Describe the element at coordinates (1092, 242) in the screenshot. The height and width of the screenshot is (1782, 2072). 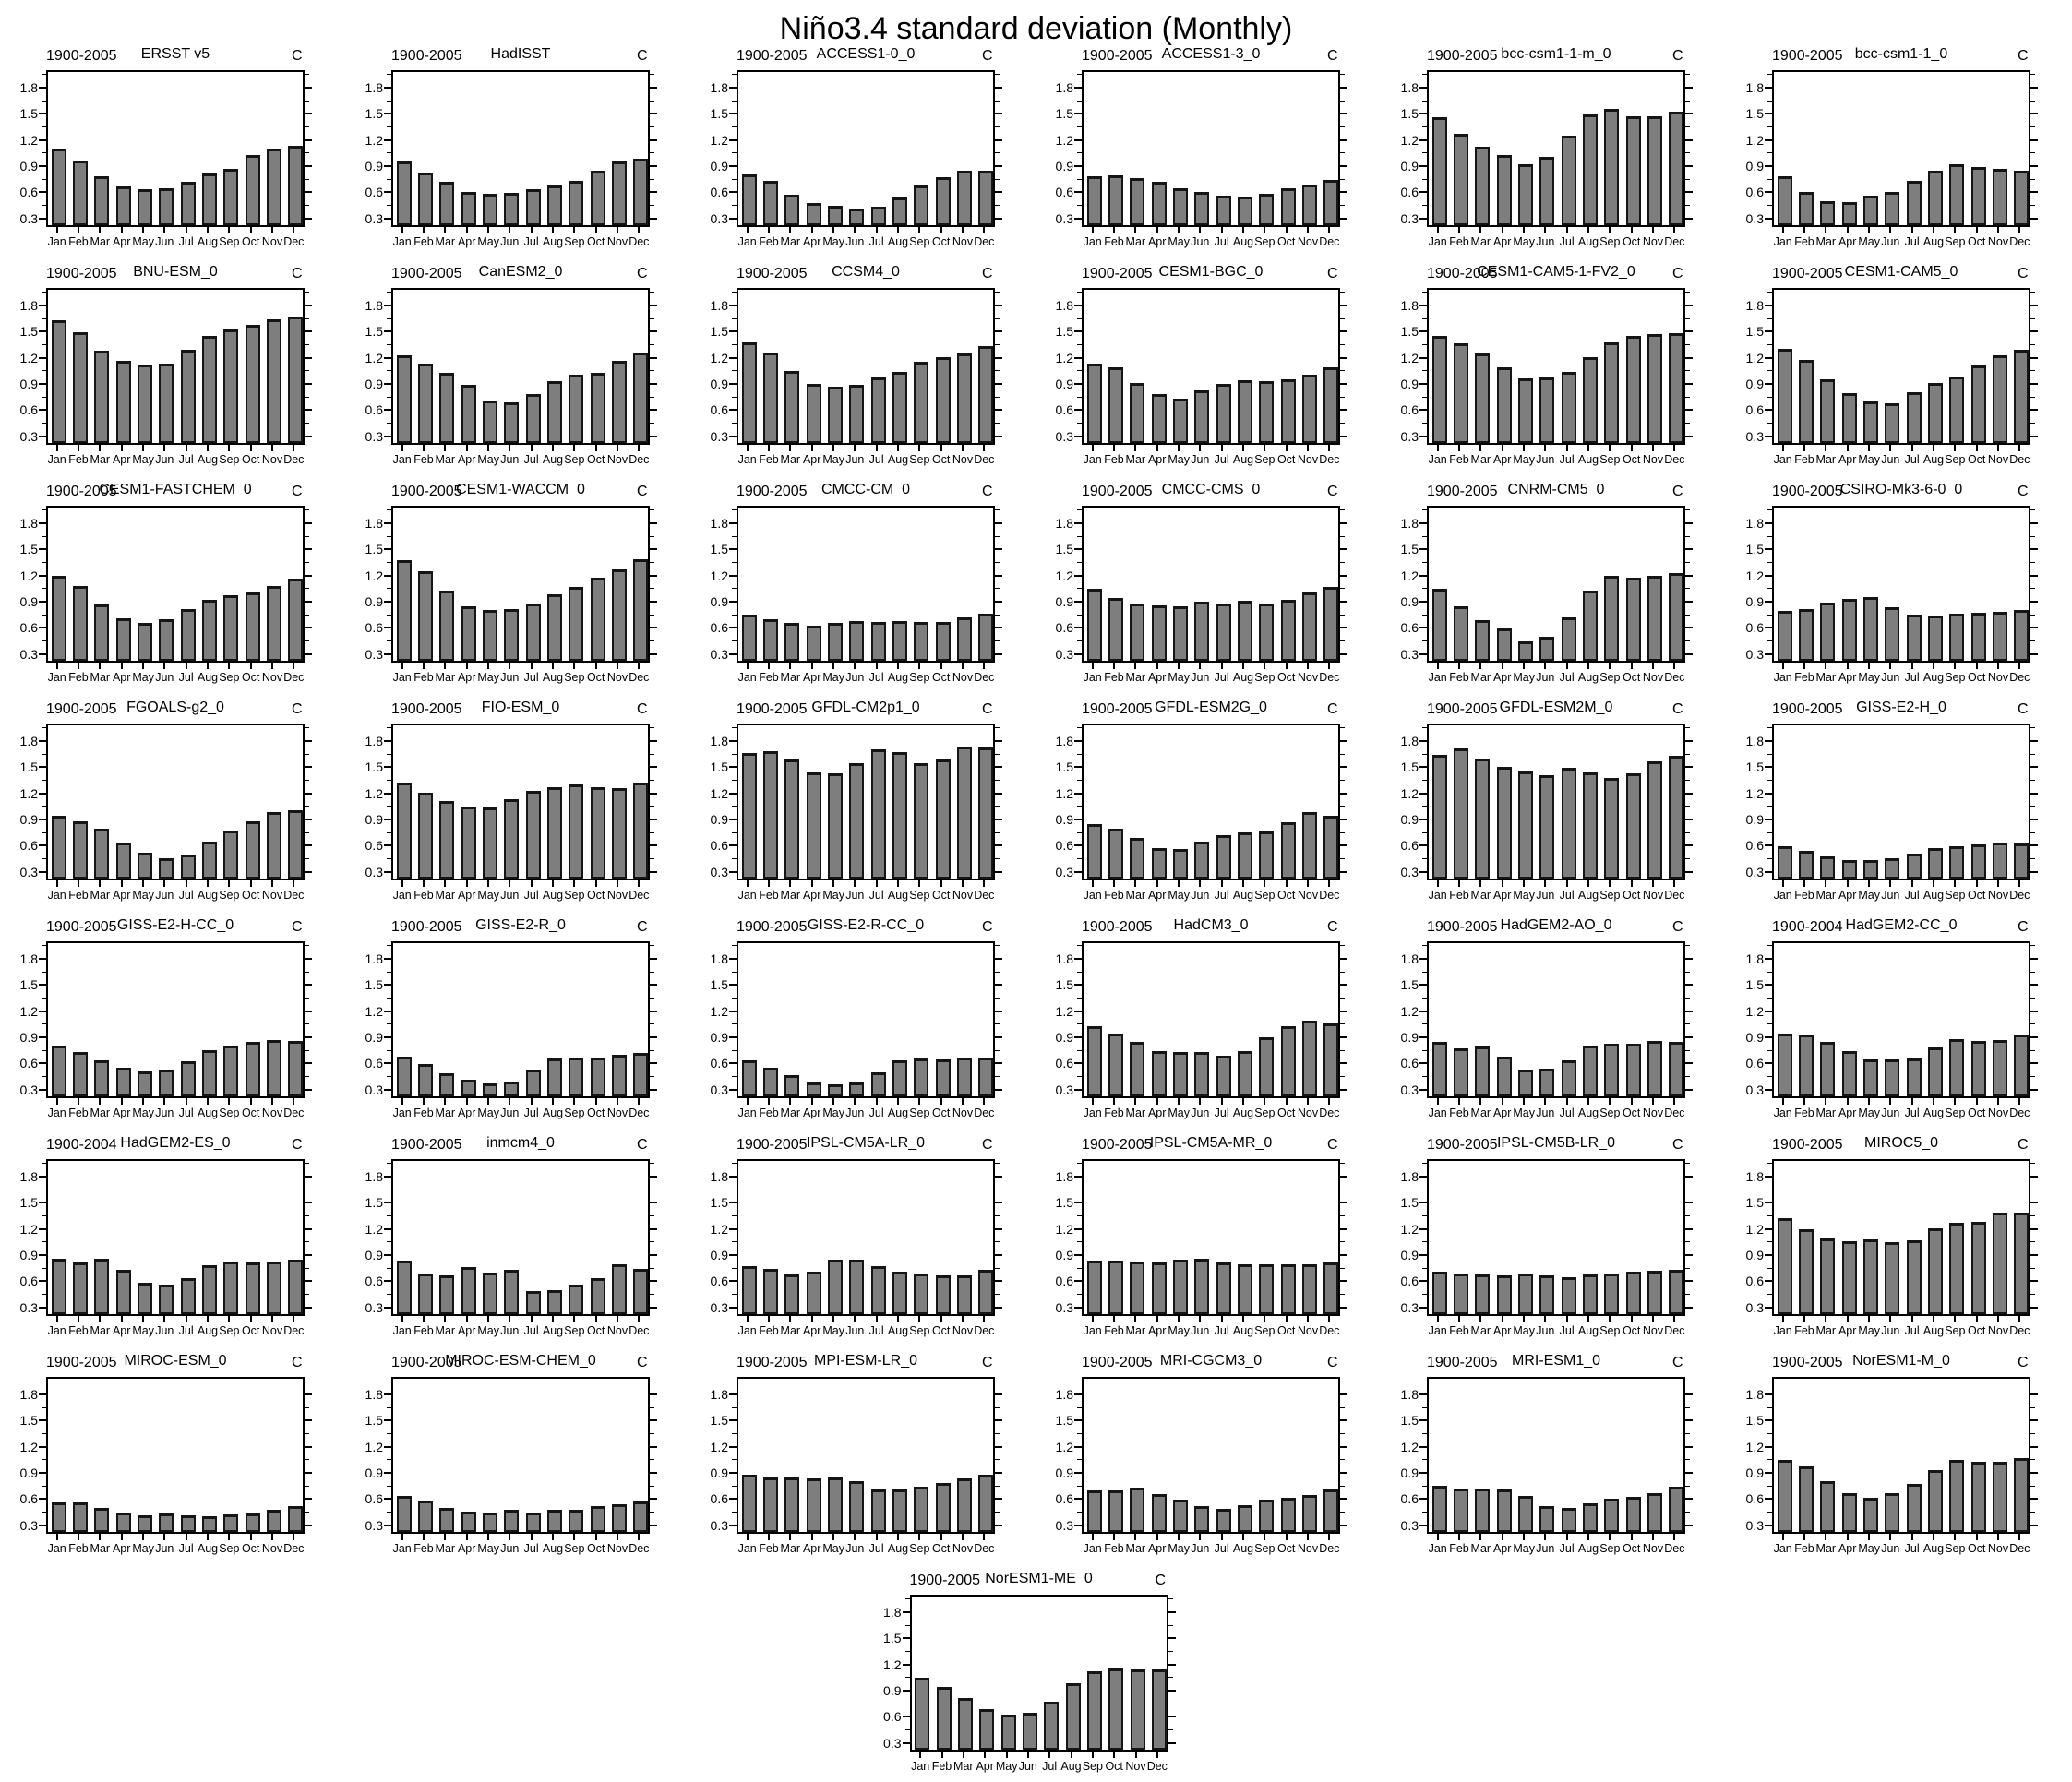
I see `x-tick-label: Jan` at that location.